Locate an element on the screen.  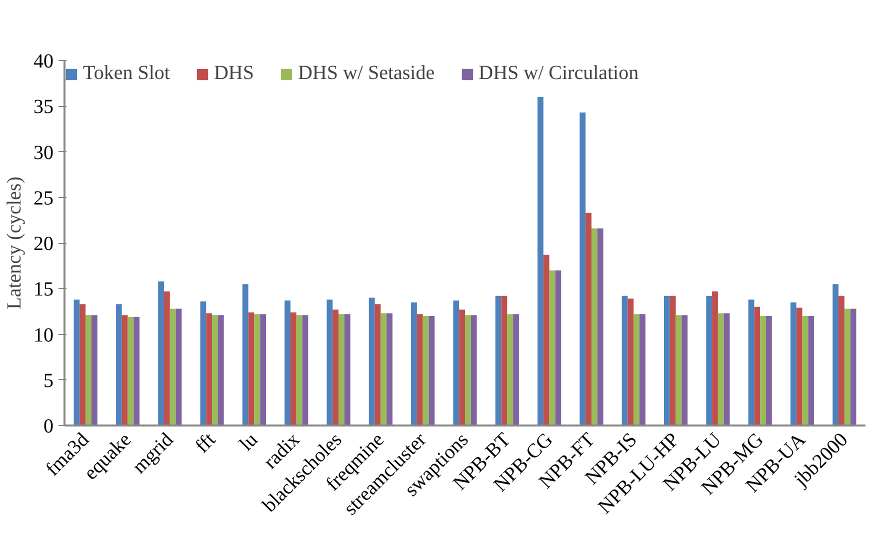
y-axis-title: Latency (cycles) is located at coordinates (15, 243).